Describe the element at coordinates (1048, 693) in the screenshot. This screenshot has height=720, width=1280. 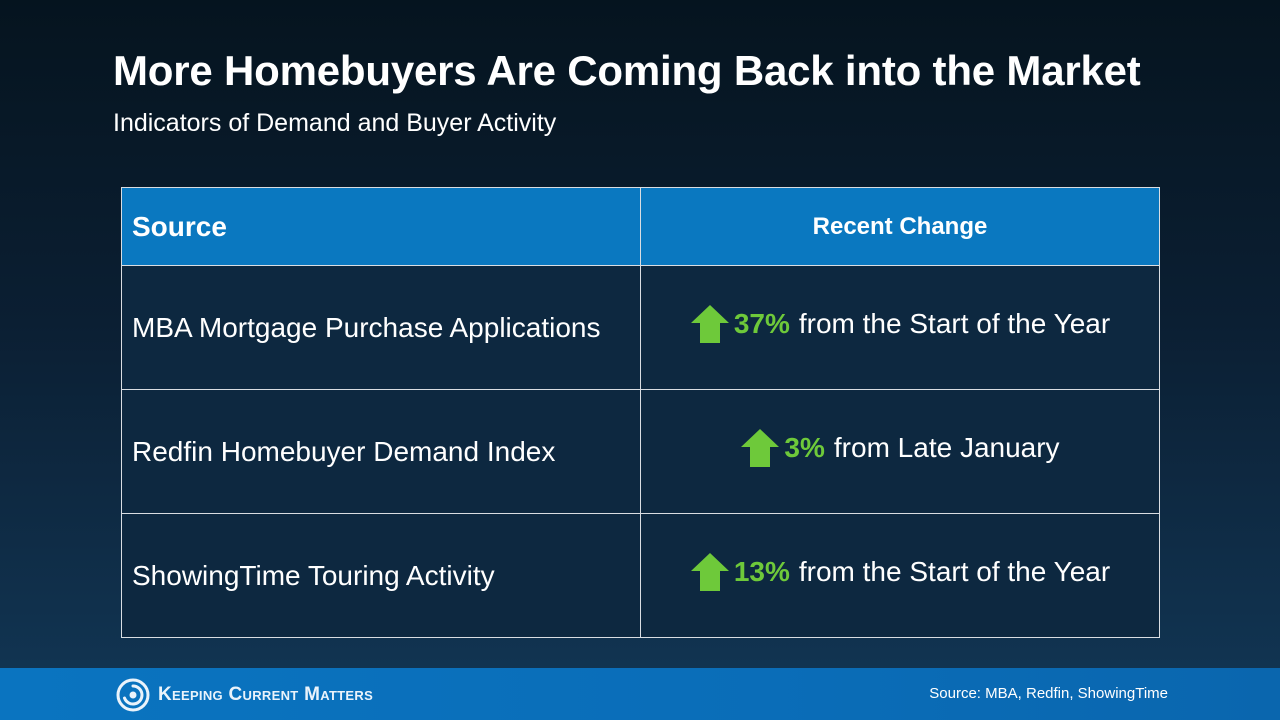
I see `source-note: Source: MBA, Redfin, ShowingTime` at that location.